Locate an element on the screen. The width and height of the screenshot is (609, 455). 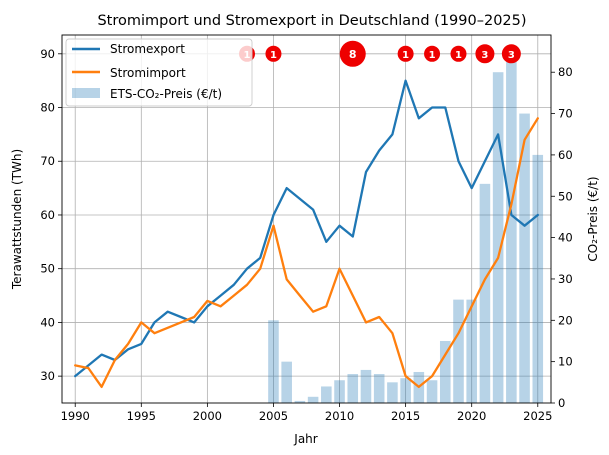
x-tick-label: 2015 is located at coordinates (405, 416).